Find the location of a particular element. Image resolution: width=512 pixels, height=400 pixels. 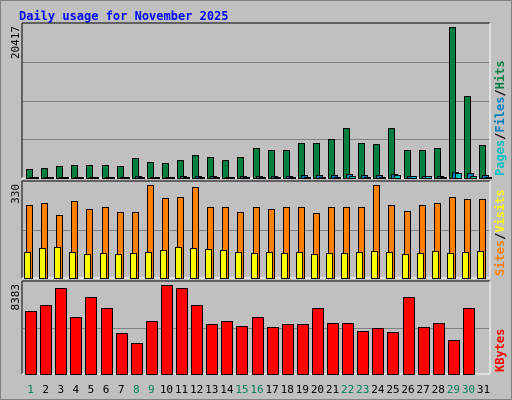

panel-1-ymax-label: 20417 is located at coordinates (15, 42).